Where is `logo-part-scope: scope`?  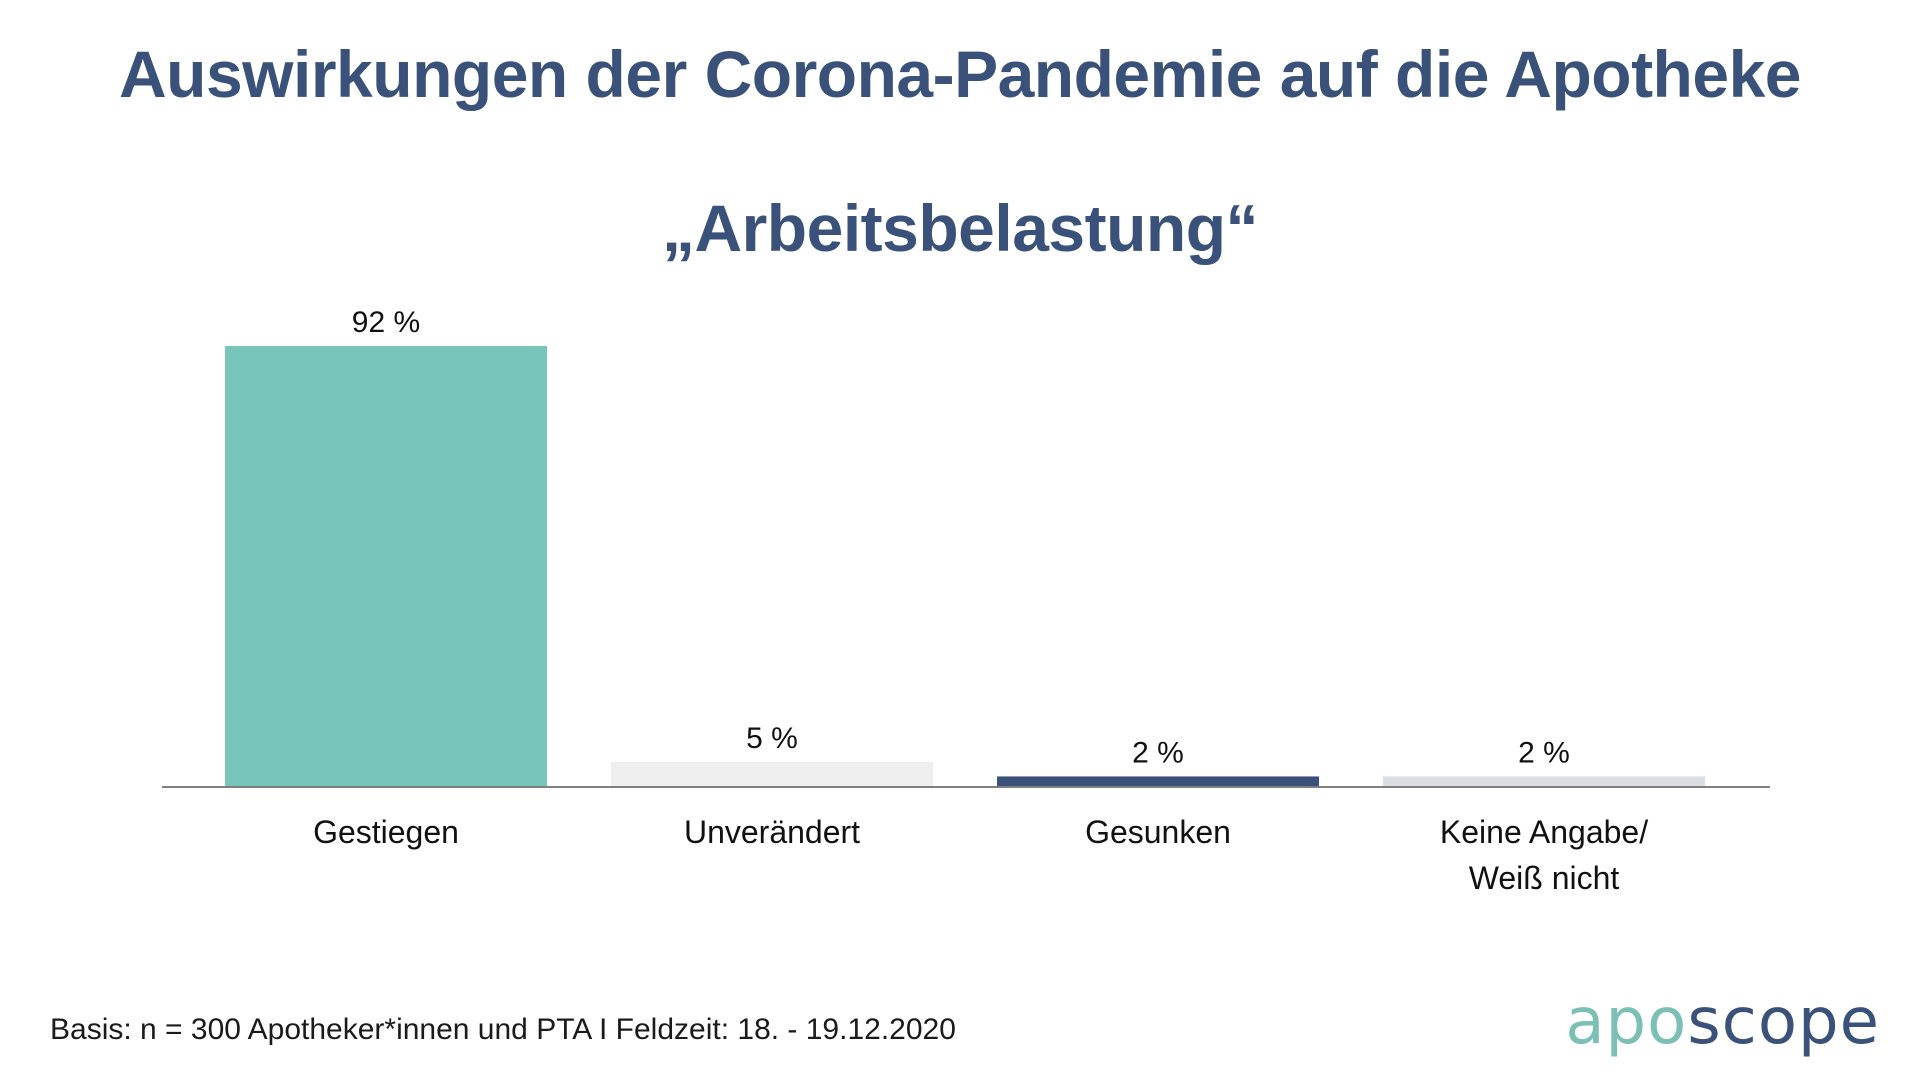
logo-part-scope: scope is located at coordinates (1783, 1022).